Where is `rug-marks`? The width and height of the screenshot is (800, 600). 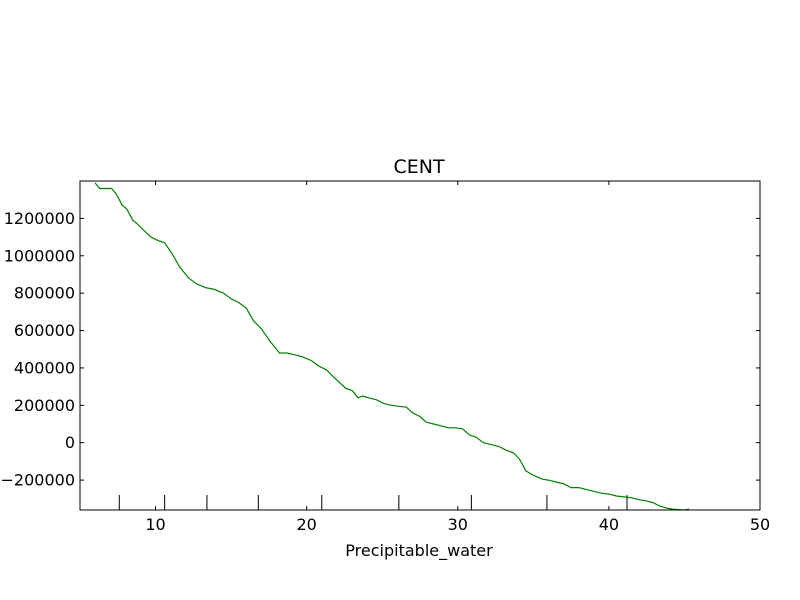 rug-marks is located at coordinates (373, 502).